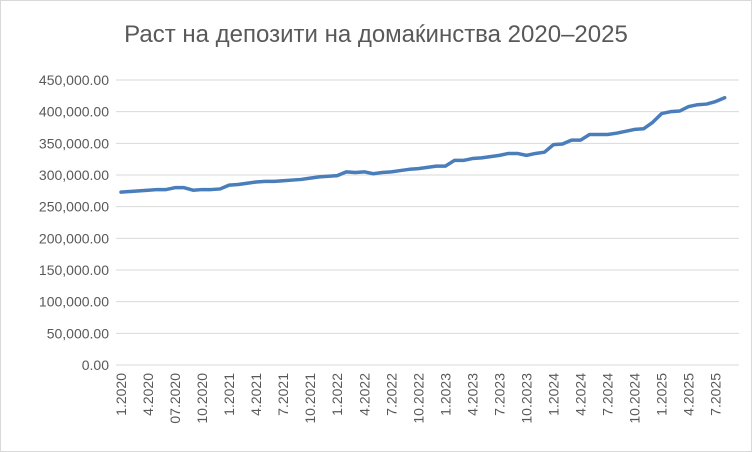 The width and height of the screenshot is (752, 452). Describe the element at coordinates (78, 333) in the screenshot. I see `y-tick-label: 50,000.00` at that location.